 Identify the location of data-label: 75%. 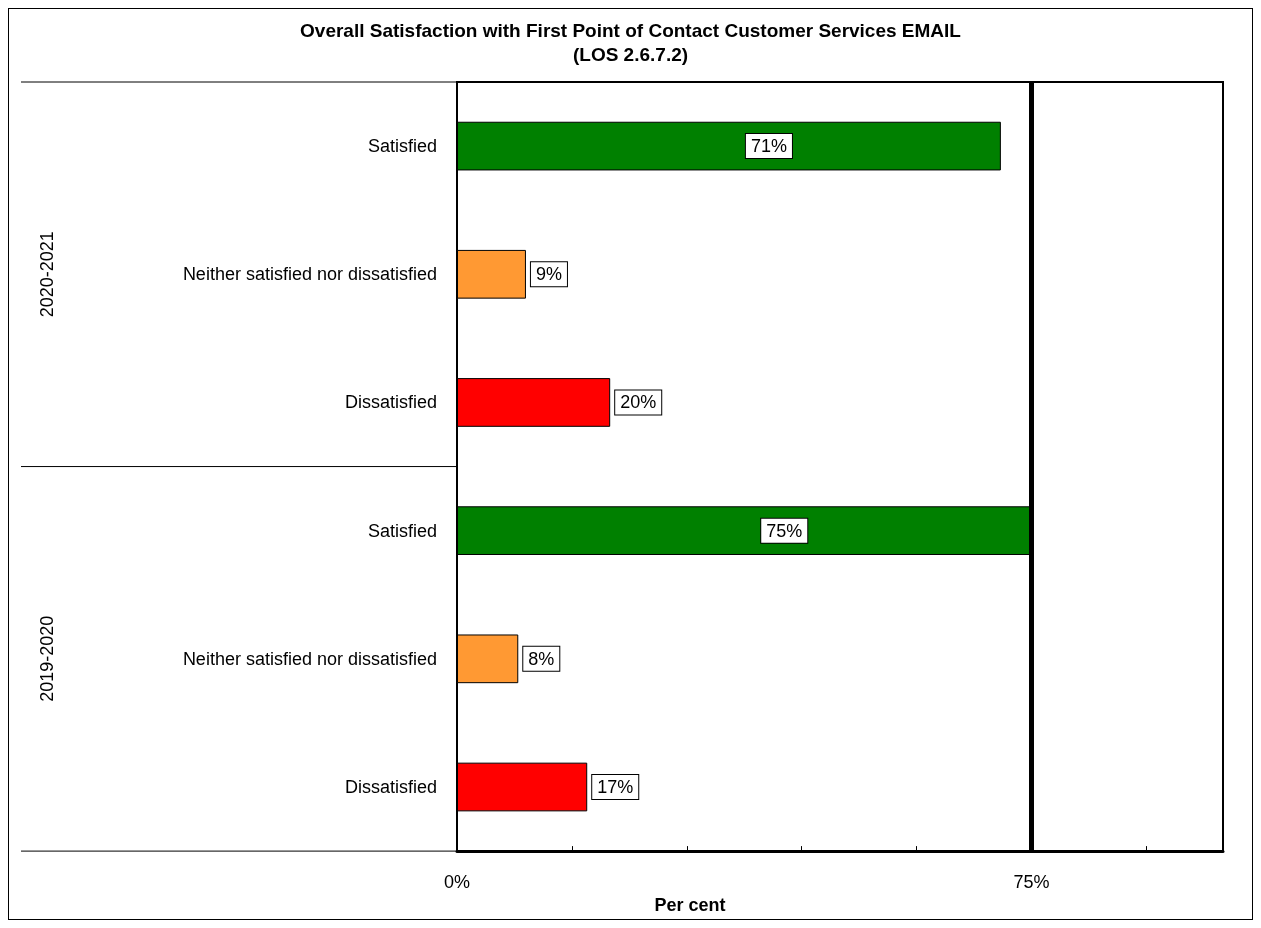
(784, 530).